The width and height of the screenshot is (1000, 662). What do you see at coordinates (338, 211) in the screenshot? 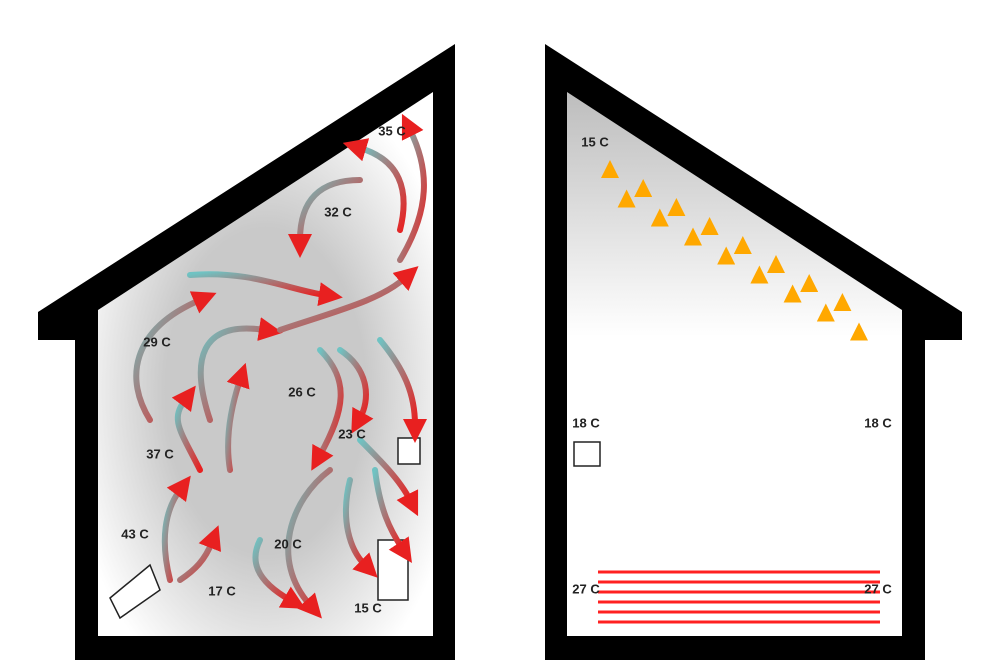
I see `temperature-label: 32 C` at bounding box center [338, 211].